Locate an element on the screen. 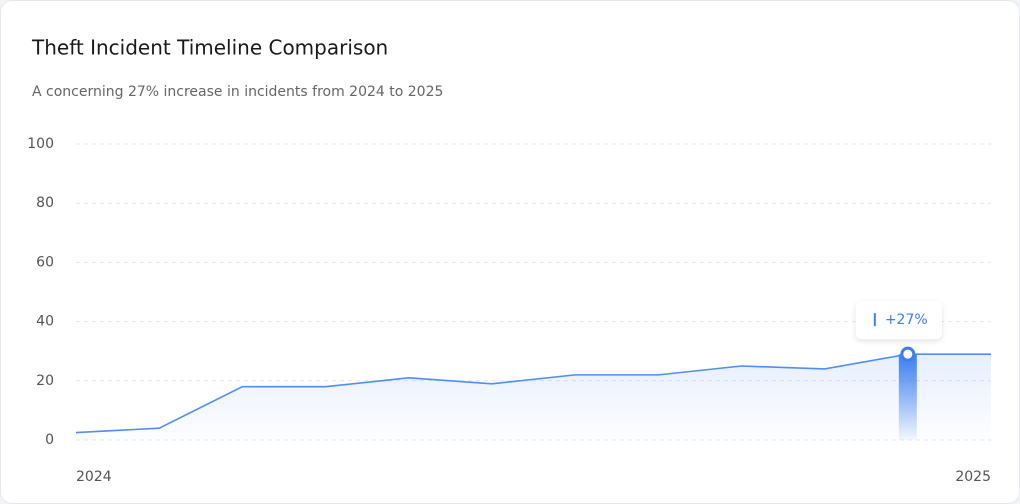 This screenshot has width=1020, height=504. y-tick-label: 20 is located at coordinates (45, 381).